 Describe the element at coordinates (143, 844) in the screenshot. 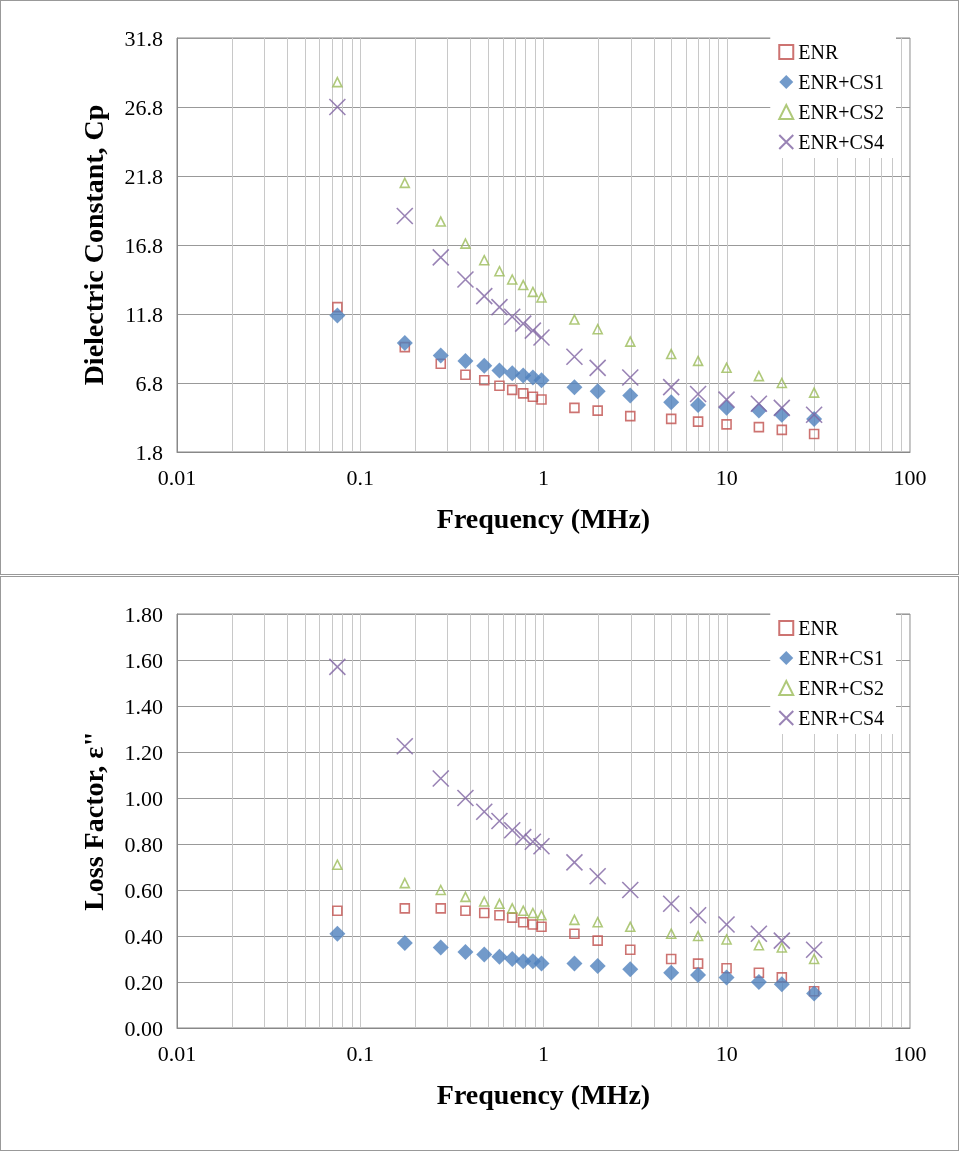

I see `y-tick-label: 0.80` at that location.